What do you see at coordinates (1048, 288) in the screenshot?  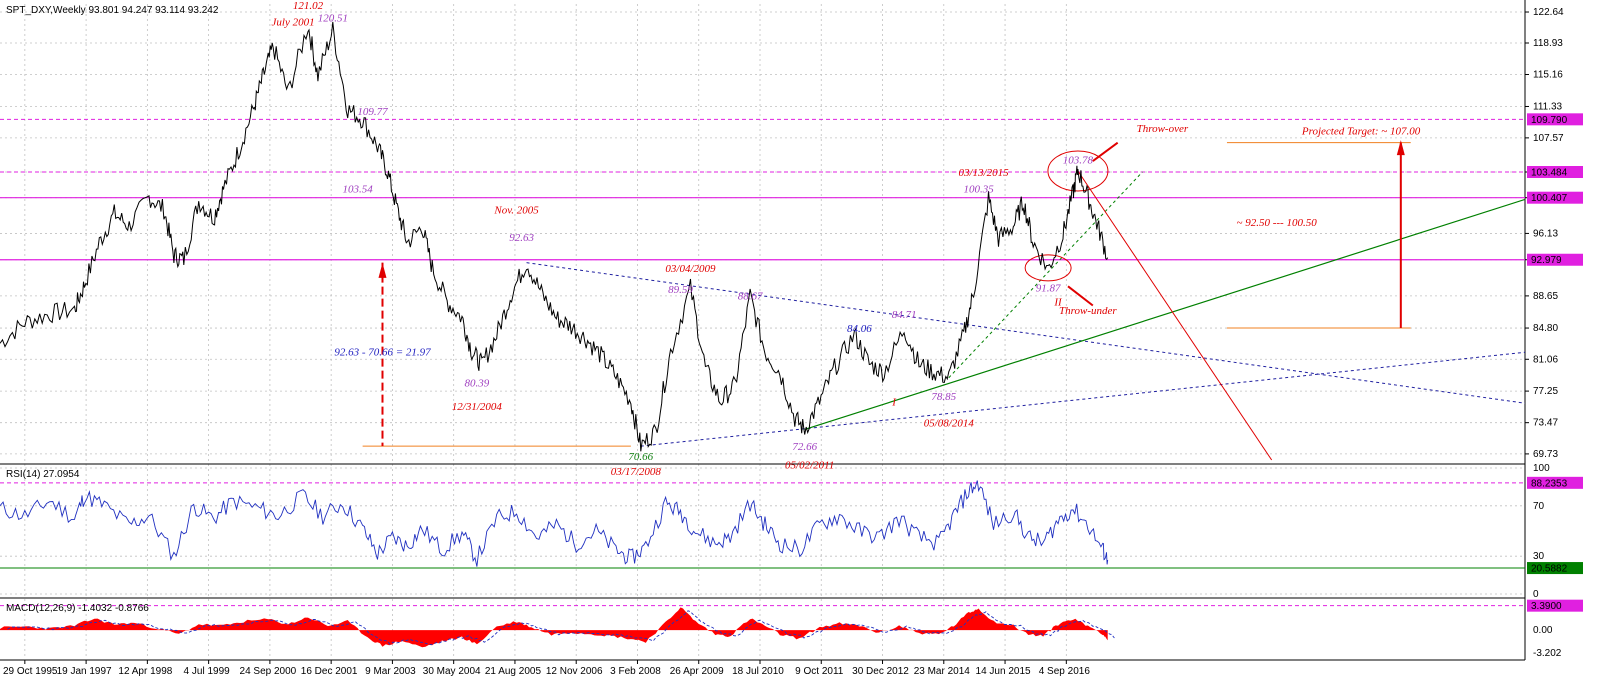 I see `annotation-label-25: 91.87` at bounding box center [1048, 288].